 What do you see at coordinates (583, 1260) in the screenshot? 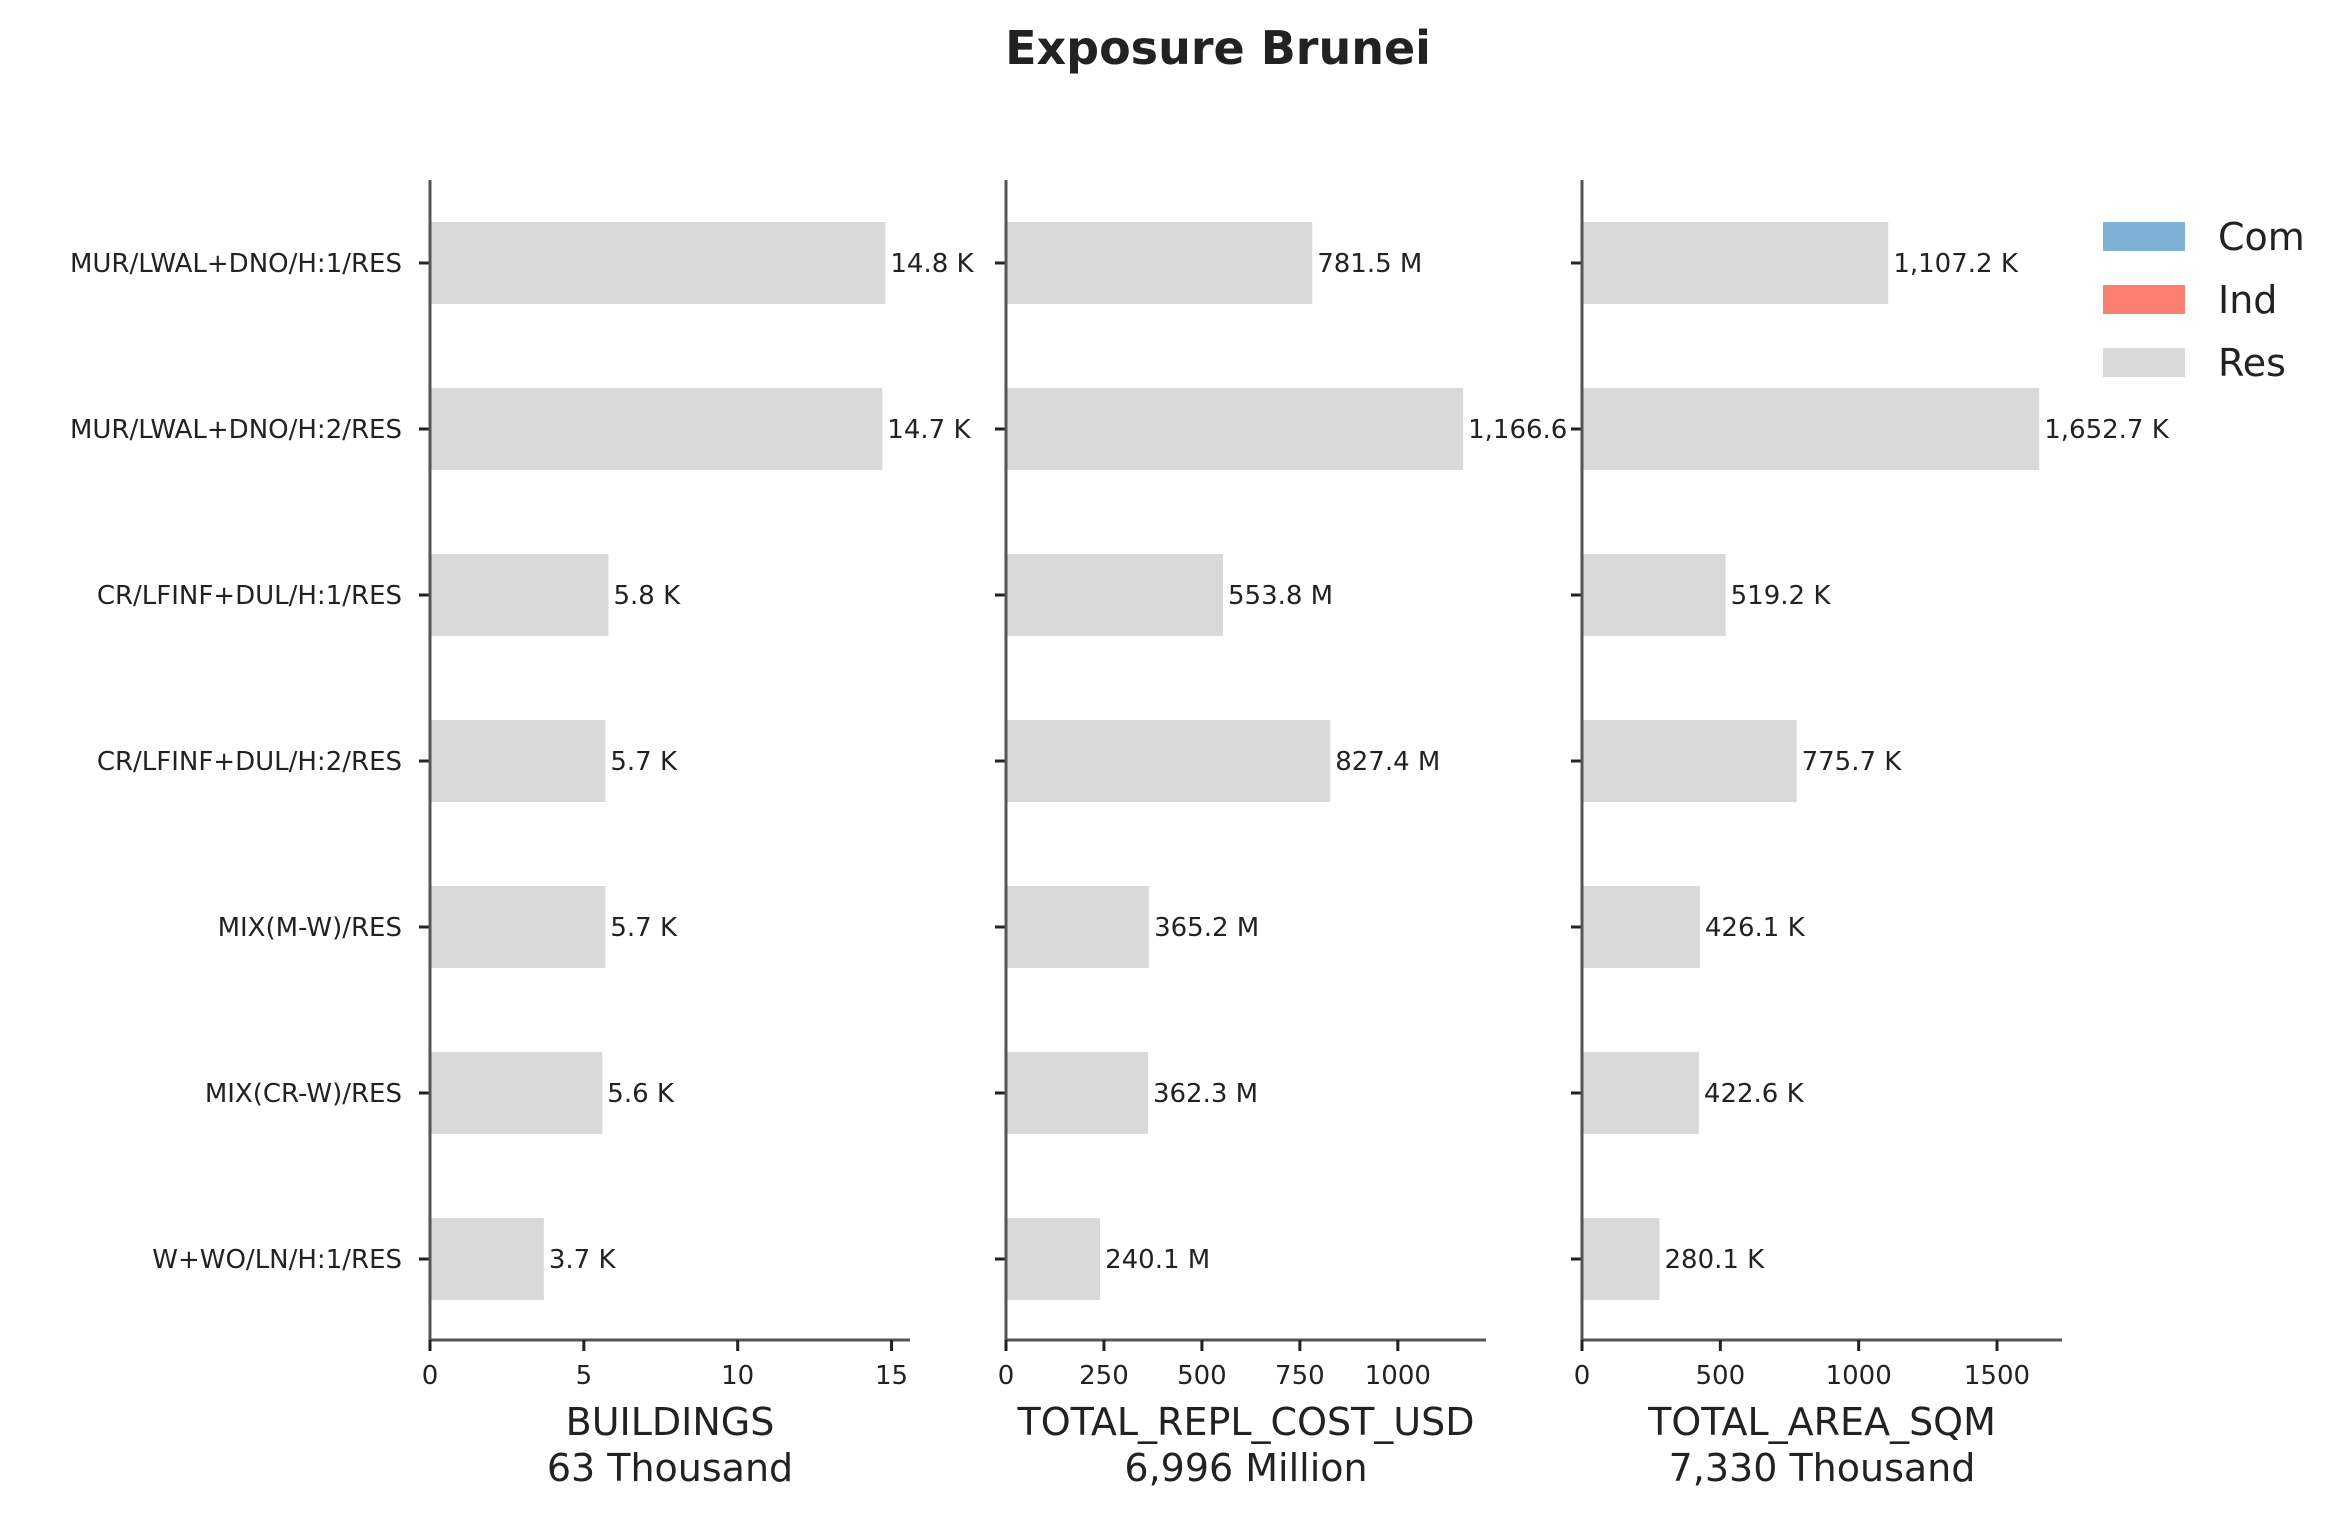
I see `value-label-0-6: 3.7 K` at bounding box center [583, 1260].